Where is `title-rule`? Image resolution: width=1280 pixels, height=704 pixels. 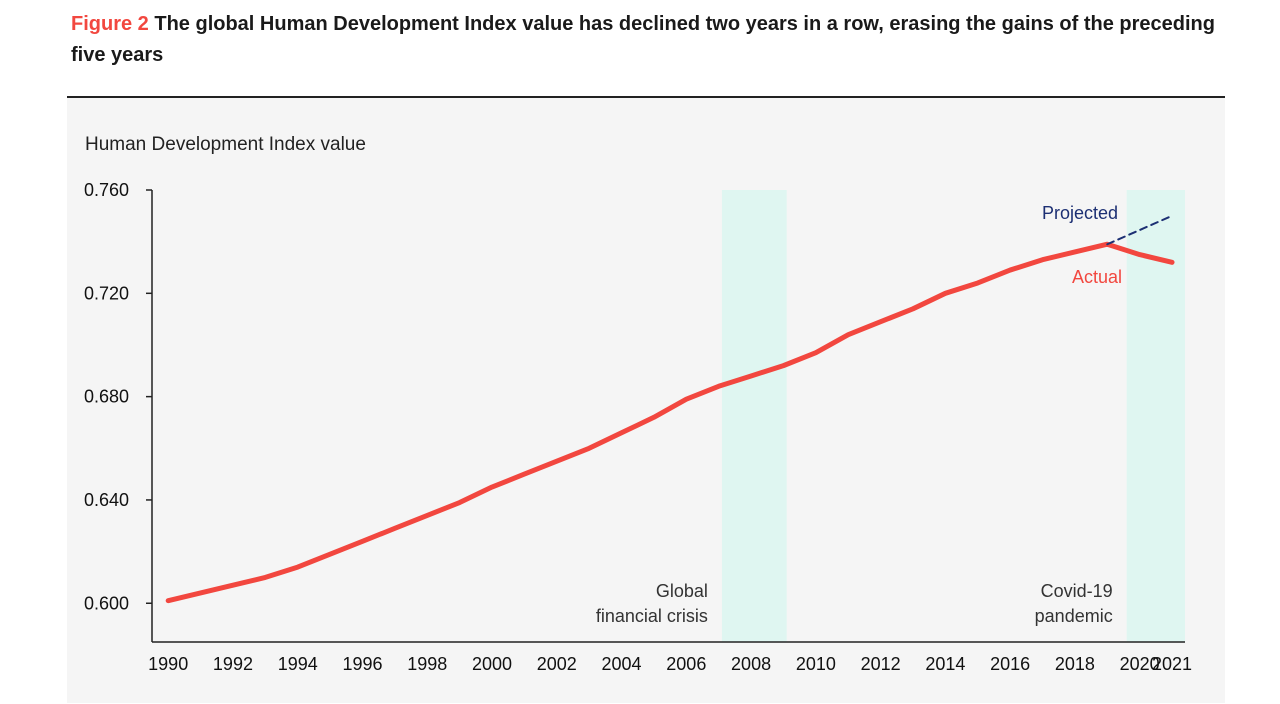
title-rule is located at coordinates (646, 97).